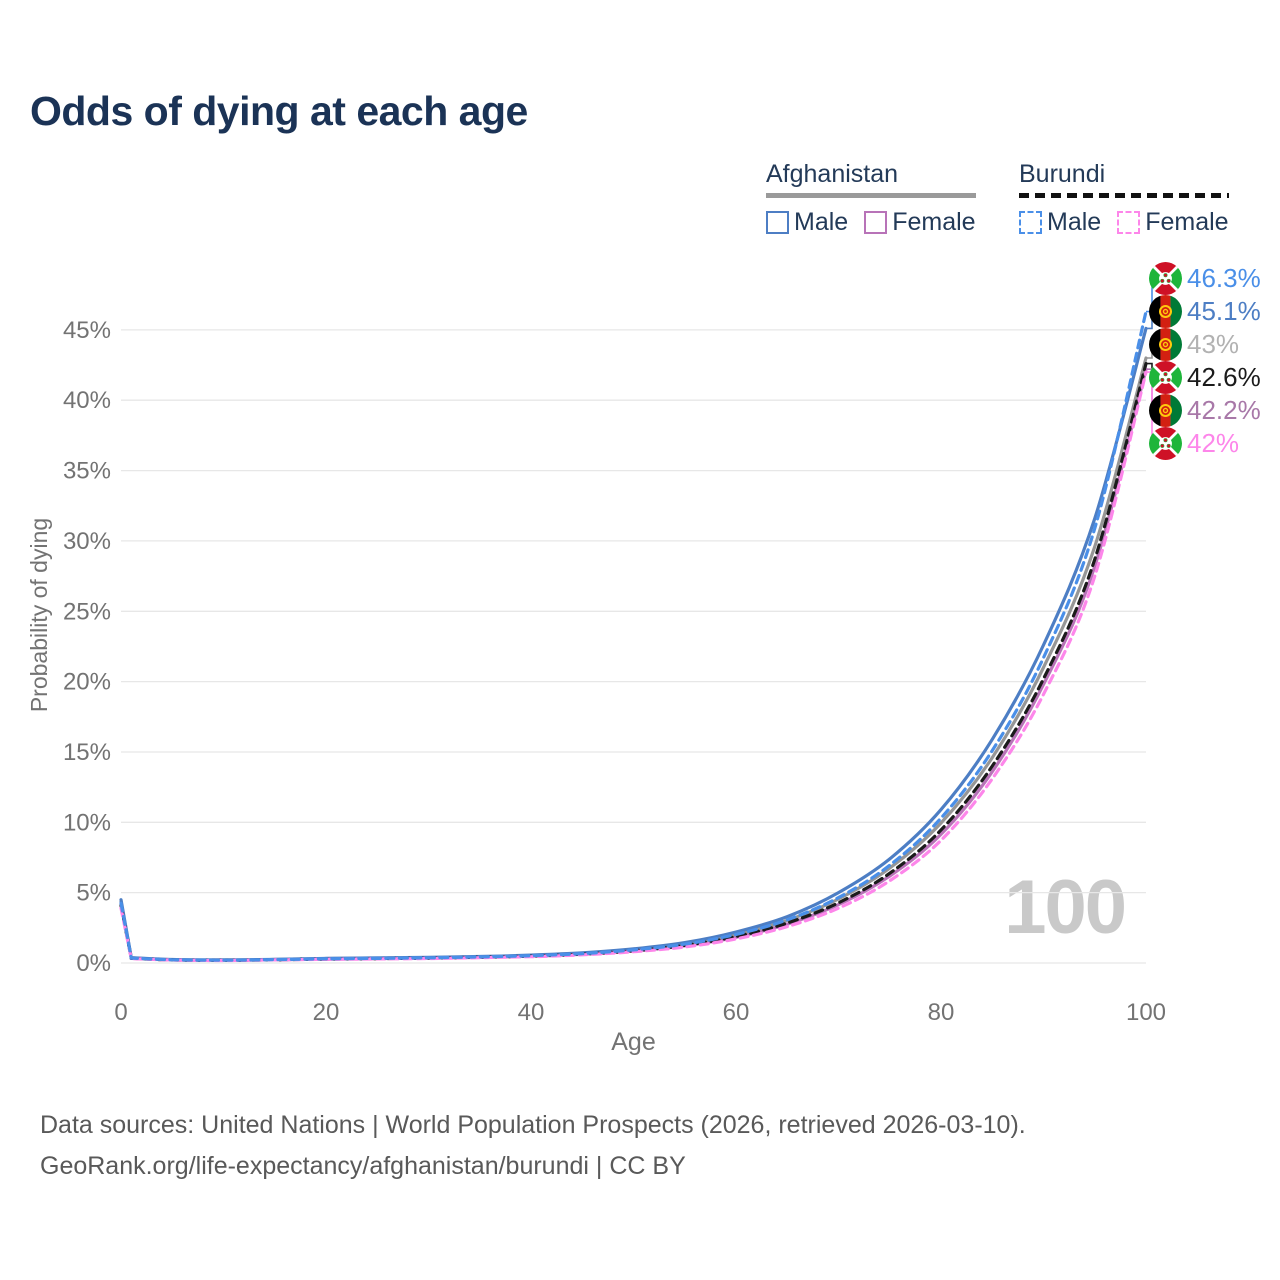  I want to click on page-title: Odds of dying at each age, so click(279, 111).